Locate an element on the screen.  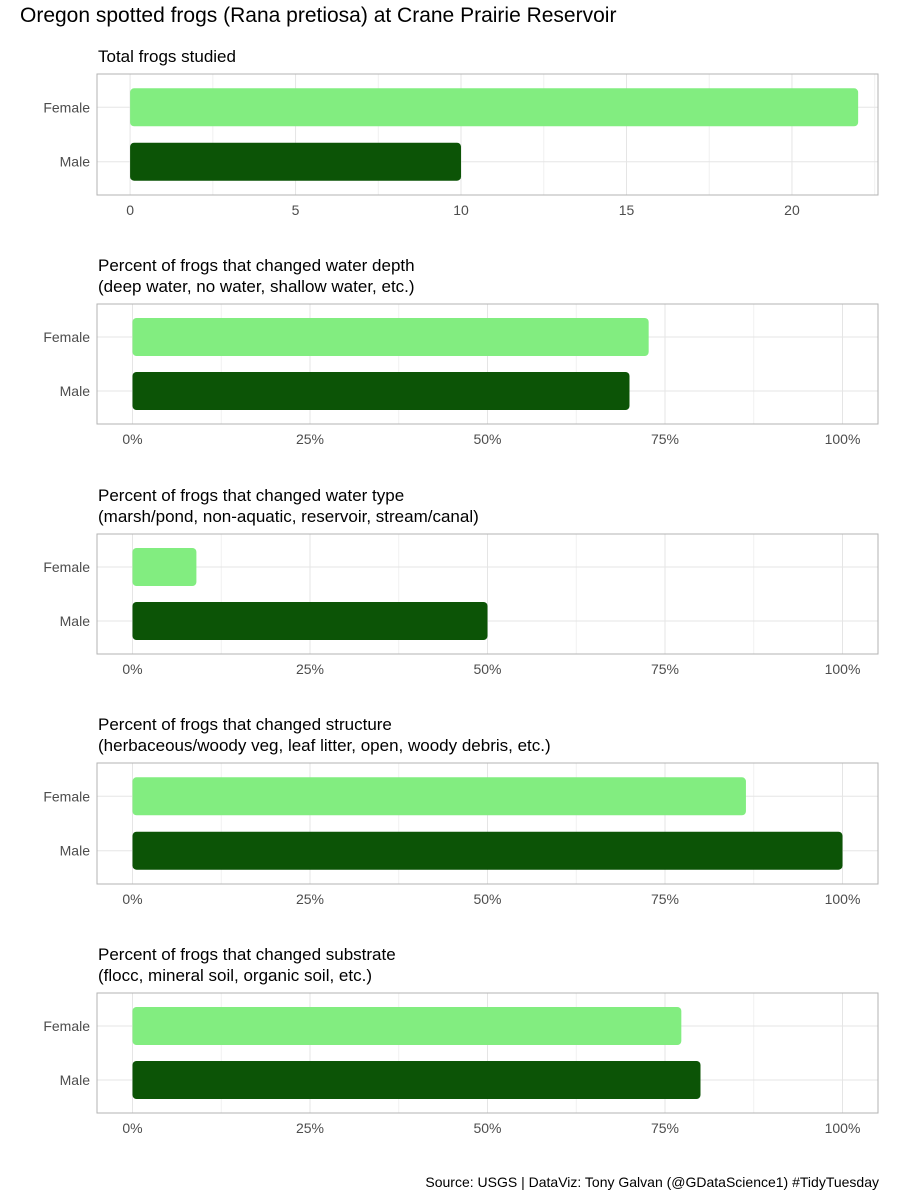
panel-title: Percent of frogs that changed structure is located at coordinates (245, 724).